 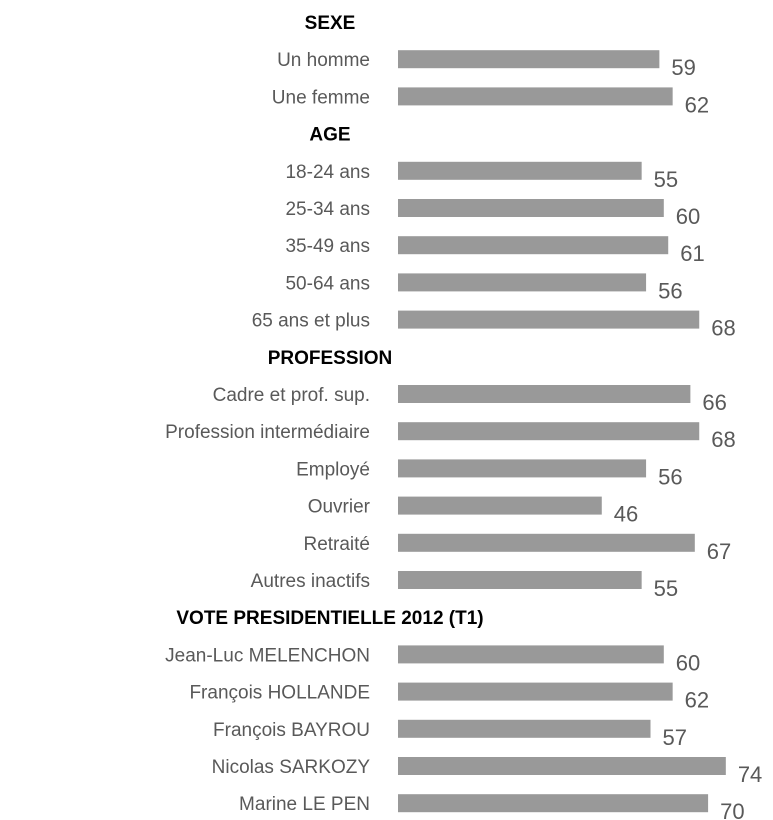 What do you see at coordinates (692, 253) in the screenshot?
I see `value-label: 61` at bounding box center [692, 253].